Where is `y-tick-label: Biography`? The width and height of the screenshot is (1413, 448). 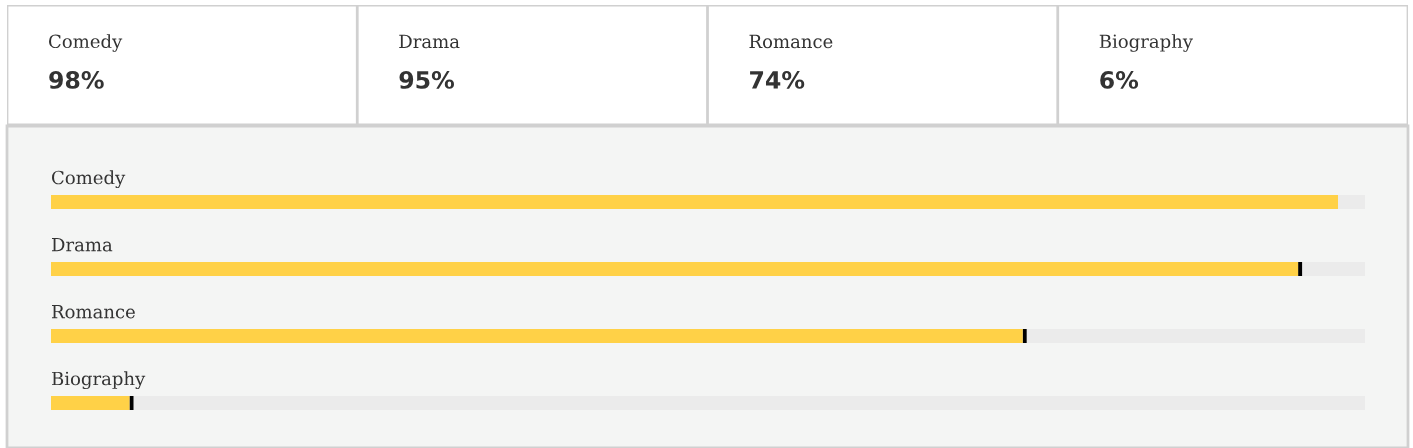
y-tick-label: Biography is located at coordinates (99, 380).